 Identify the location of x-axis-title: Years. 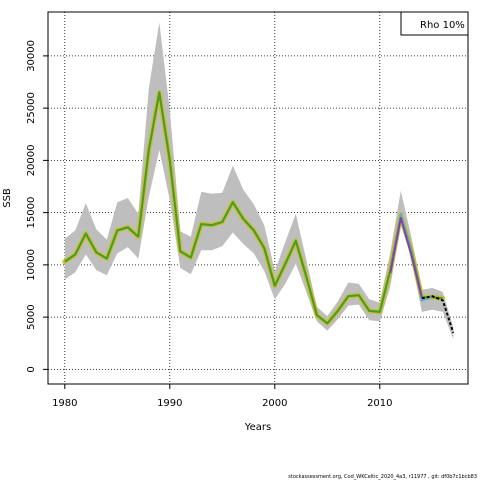
(257, 427).